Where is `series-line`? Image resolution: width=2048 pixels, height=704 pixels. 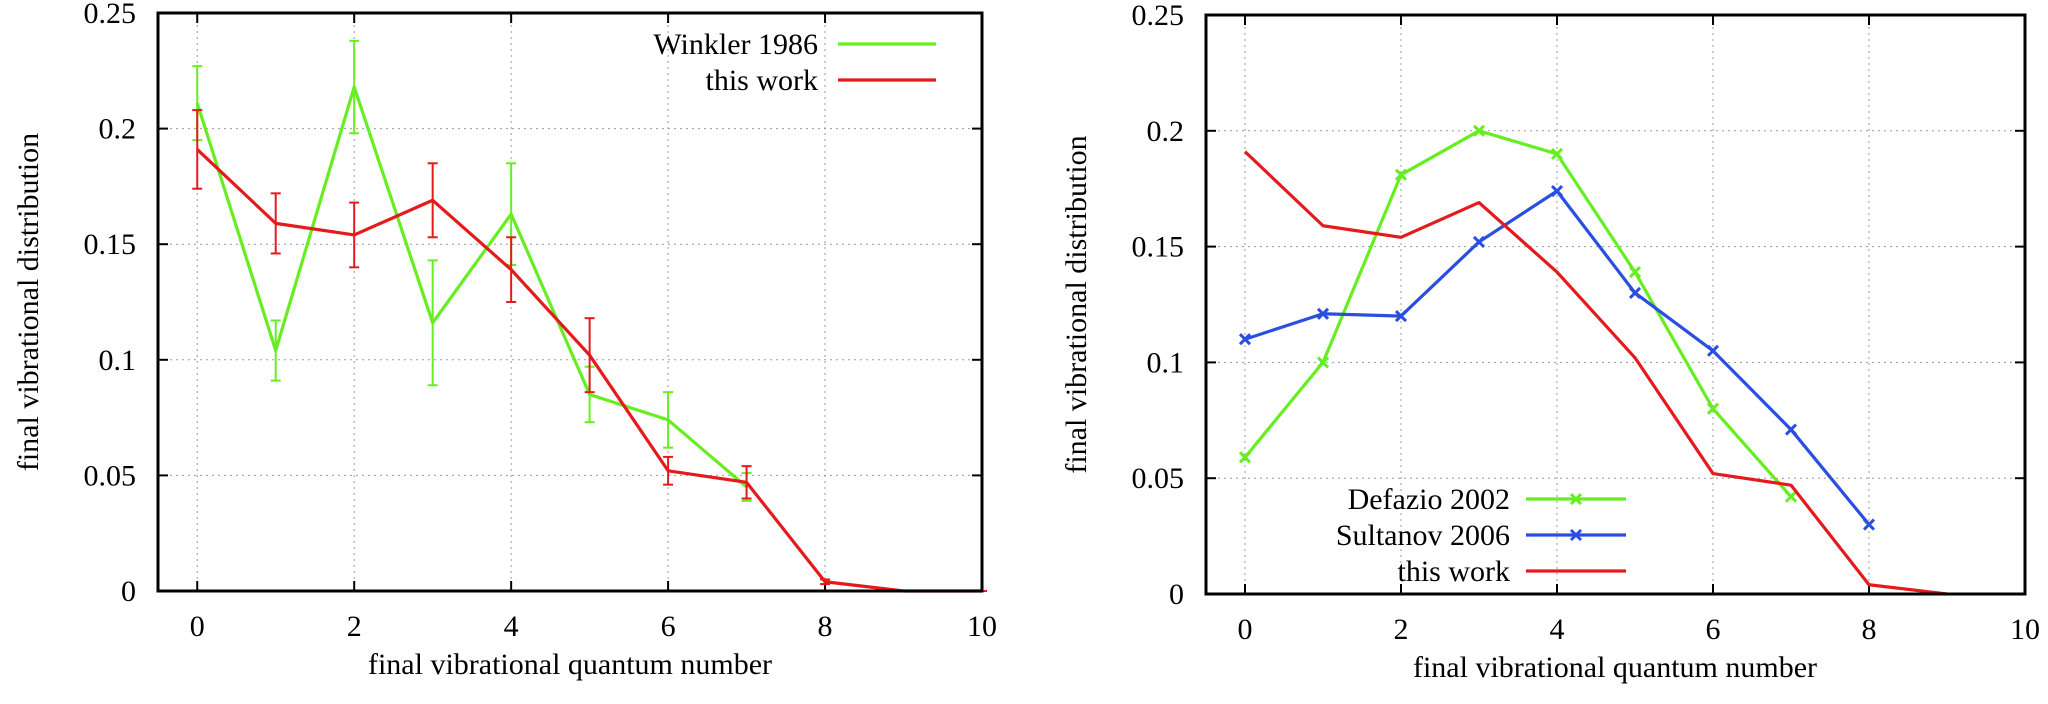 series-line is located at coordinates (1518, 313).